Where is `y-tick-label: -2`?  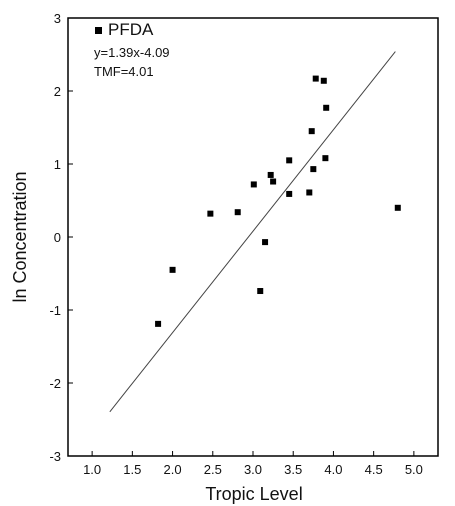 y-tick-label: -2 is located at coordinates (55, 383).